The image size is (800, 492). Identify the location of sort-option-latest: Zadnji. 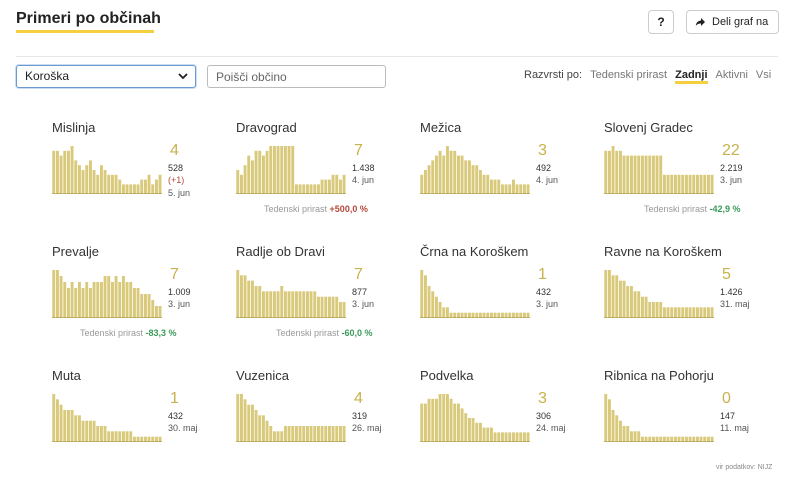
(691, 76).